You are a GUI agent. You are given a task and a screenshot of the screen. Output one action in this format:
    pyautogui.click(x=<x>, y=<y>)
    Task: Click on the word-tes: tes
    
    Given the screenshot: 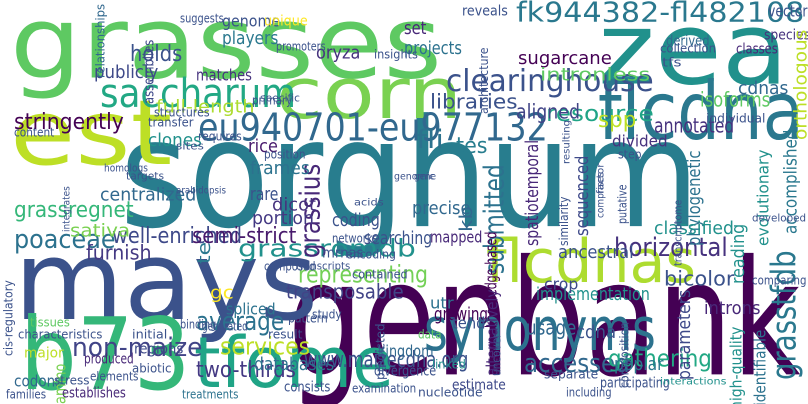 What is the action you would take?
    pyautogui.click(x=472, y=146)
    